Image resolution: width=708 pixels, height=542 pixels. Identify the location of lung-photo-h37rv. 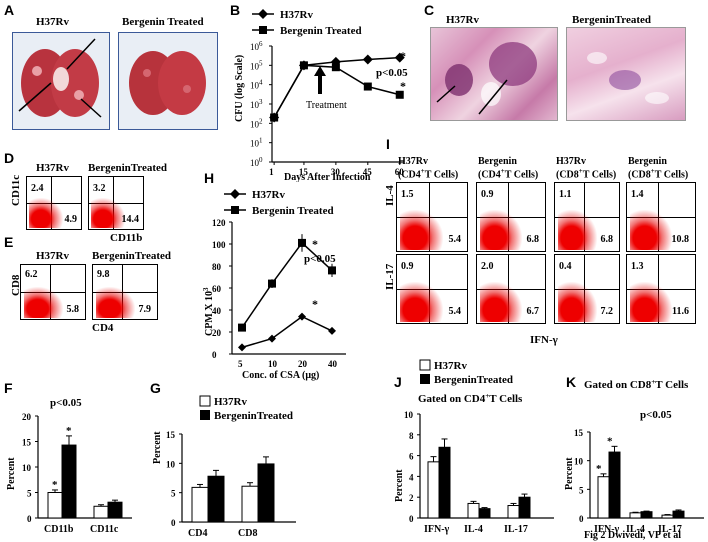
(61, 81).